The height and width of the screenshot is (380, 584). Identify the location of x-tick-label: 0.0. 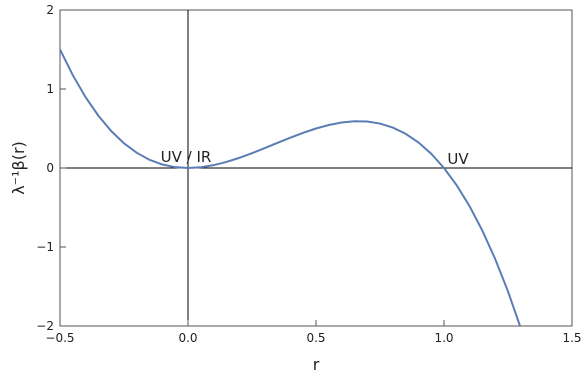
(187, 338).